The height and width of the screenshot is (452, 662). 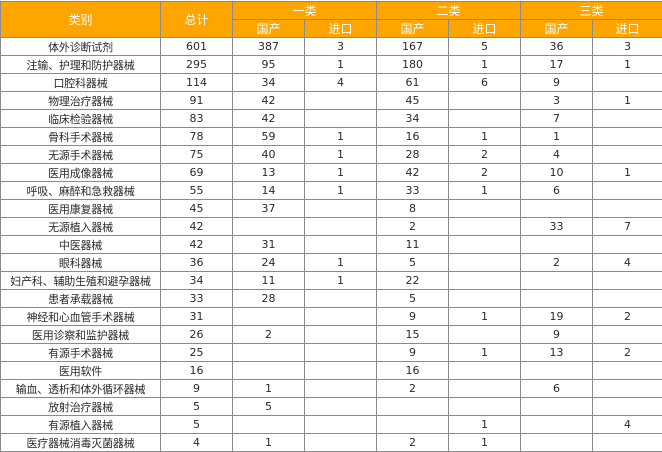 What do you see at coordinates (557, 353) in the screenshot?
I see `cell-class3-domestic: 13` at bounding box center [557, 353].